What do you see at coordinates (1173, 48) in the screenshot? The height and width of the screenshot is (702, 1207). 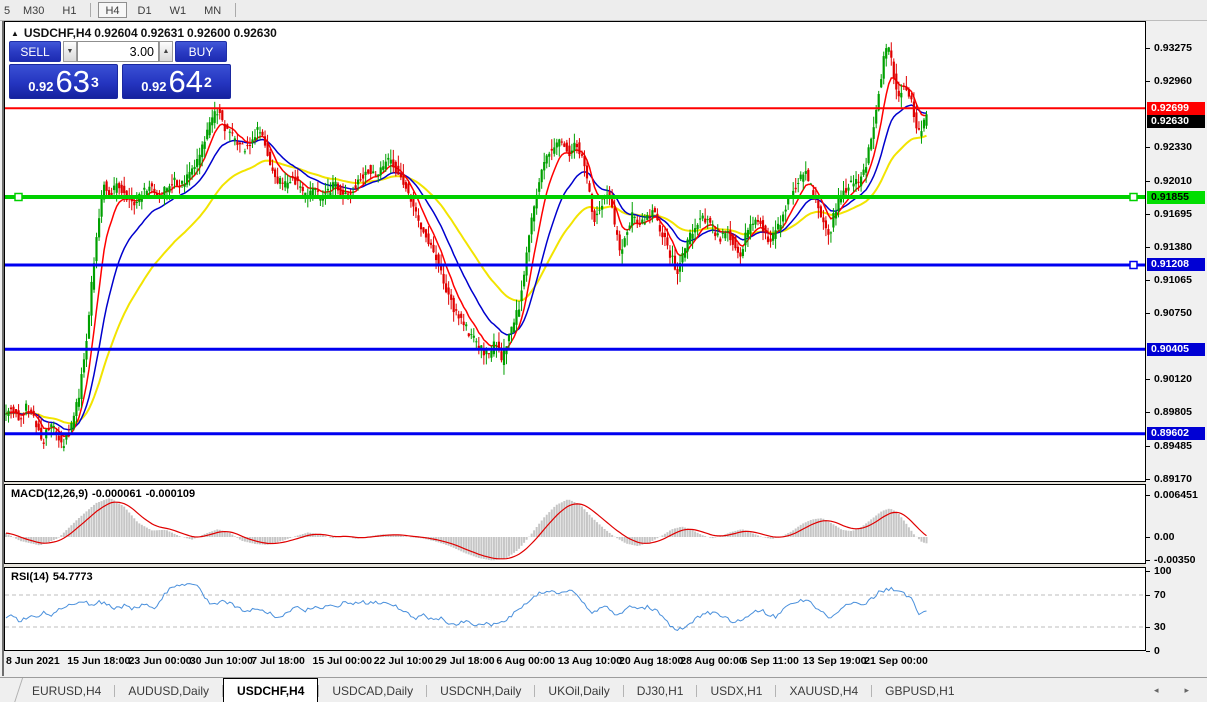 I see `price-tick-label: 0.93275` at bounding box center [1173, 48].